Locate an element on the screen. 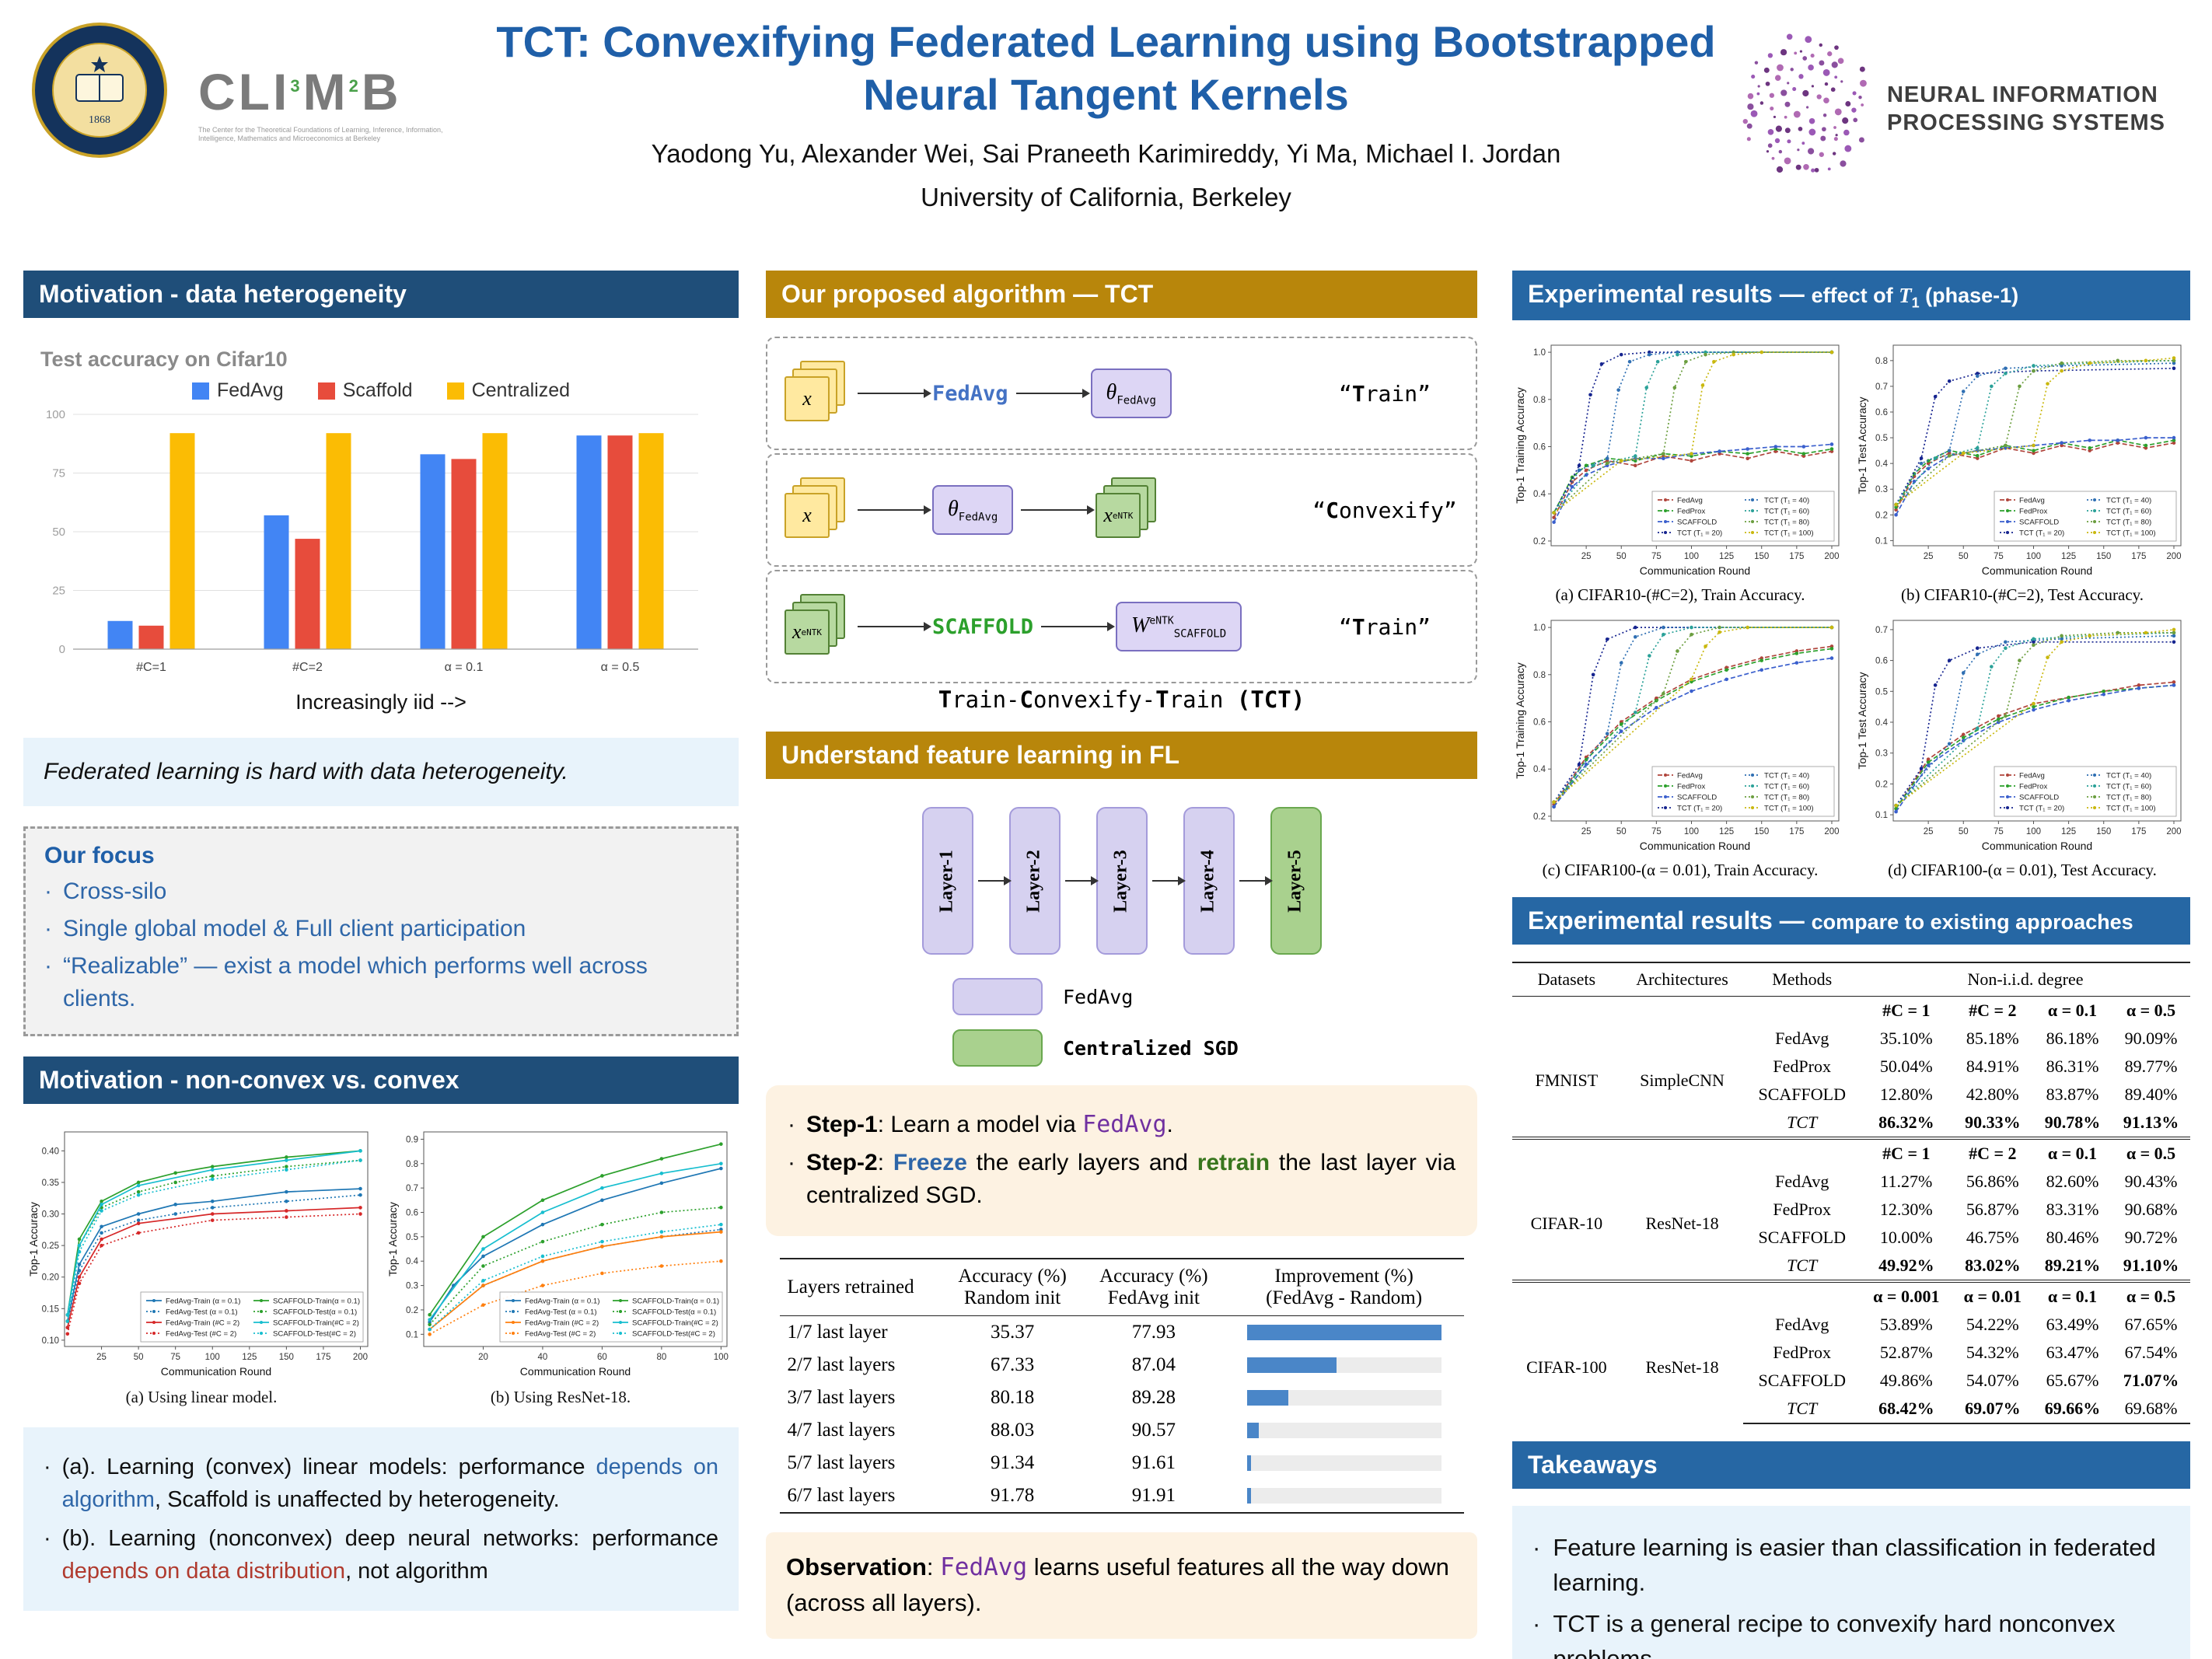 The height and width of the screenshot is (1659, 2212). layer-box: Layer-1 is located at coordinates (947, 881).